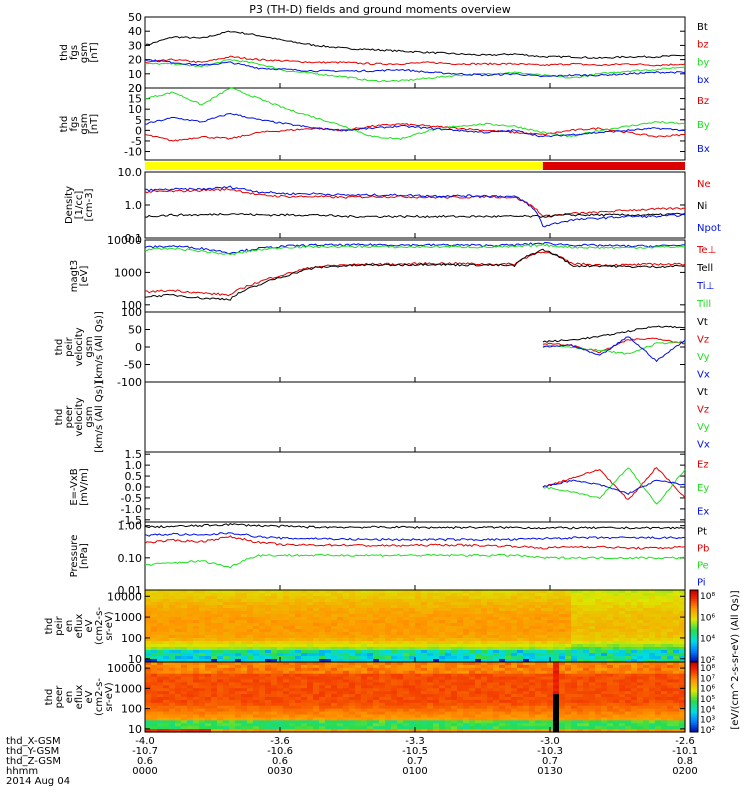  What do you see at coordinates (415, 124) in the screenshot?
I see `panel-frame` at bounding box center [415, 124].